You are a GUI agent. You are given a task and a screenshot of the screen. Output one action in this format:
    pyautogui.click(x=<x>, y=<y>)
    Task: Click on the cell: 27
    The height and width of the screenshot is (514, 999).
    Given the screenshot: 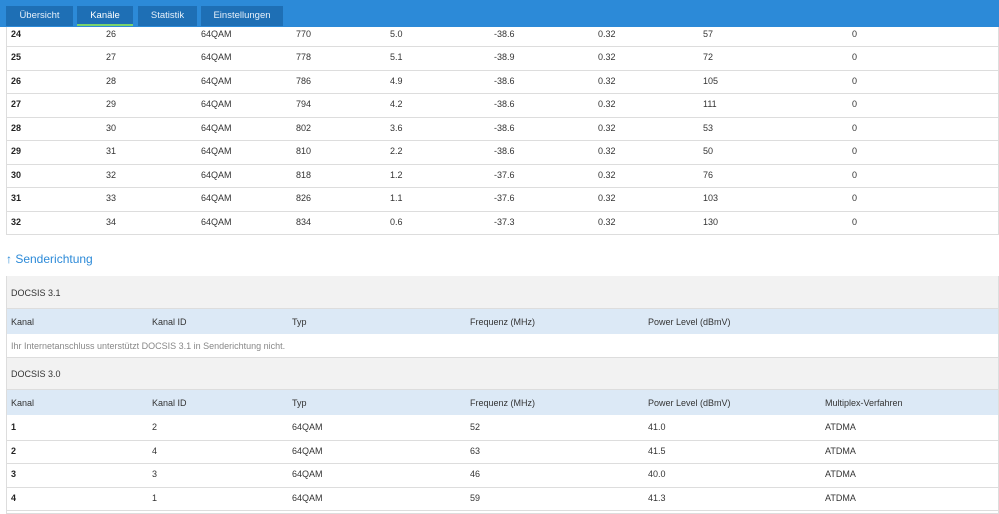 What is the action you would take?
    pyautogui.click(x=16, y=104)
    